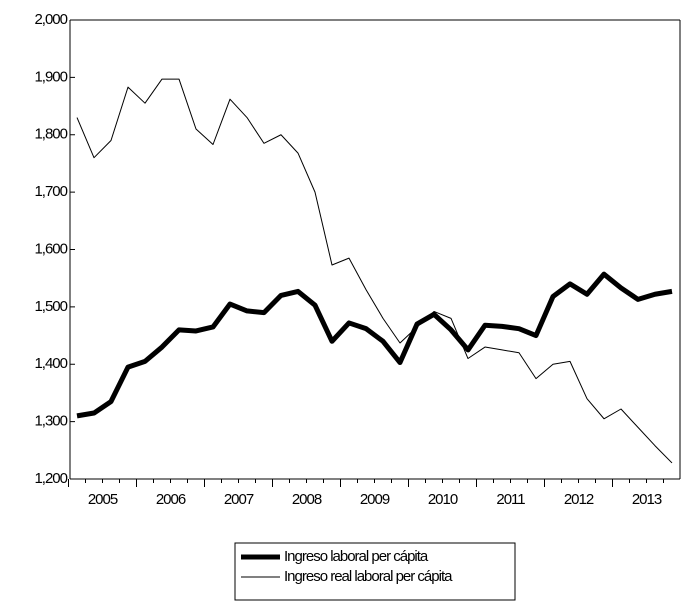  I want to click on x-tick-label: 2007, so click(239, 499).